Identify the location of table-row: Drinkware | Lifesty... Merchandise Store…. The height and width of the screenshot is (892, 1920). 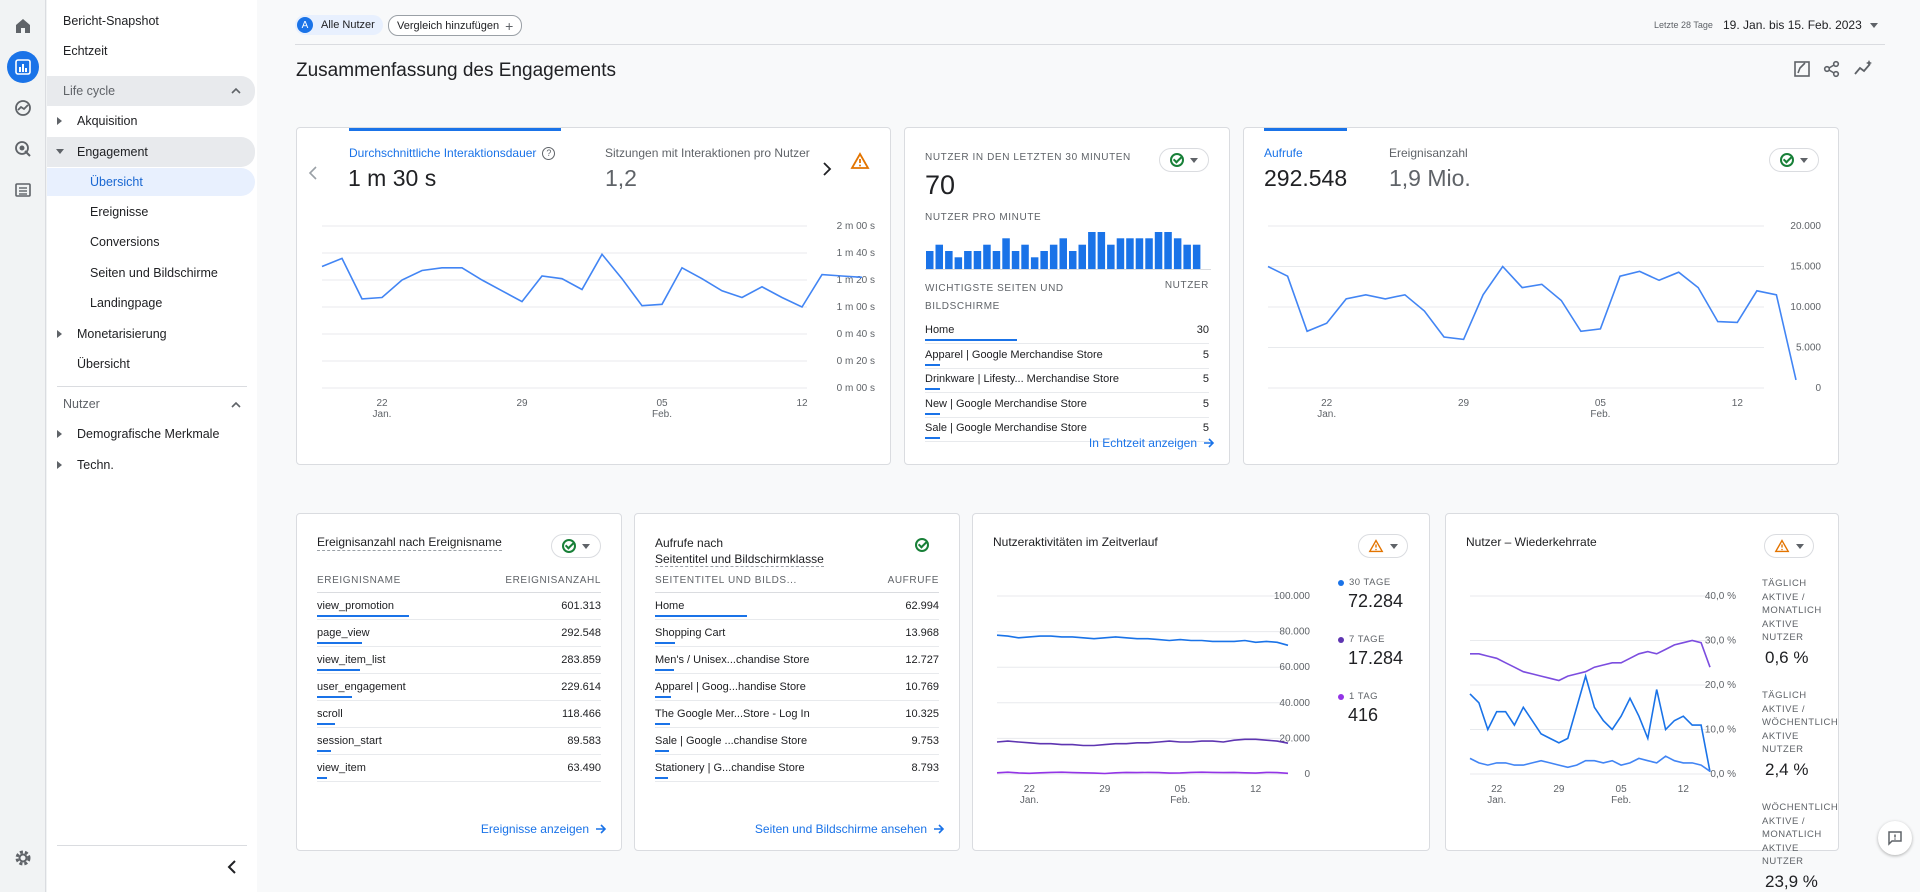
(1067, 379).